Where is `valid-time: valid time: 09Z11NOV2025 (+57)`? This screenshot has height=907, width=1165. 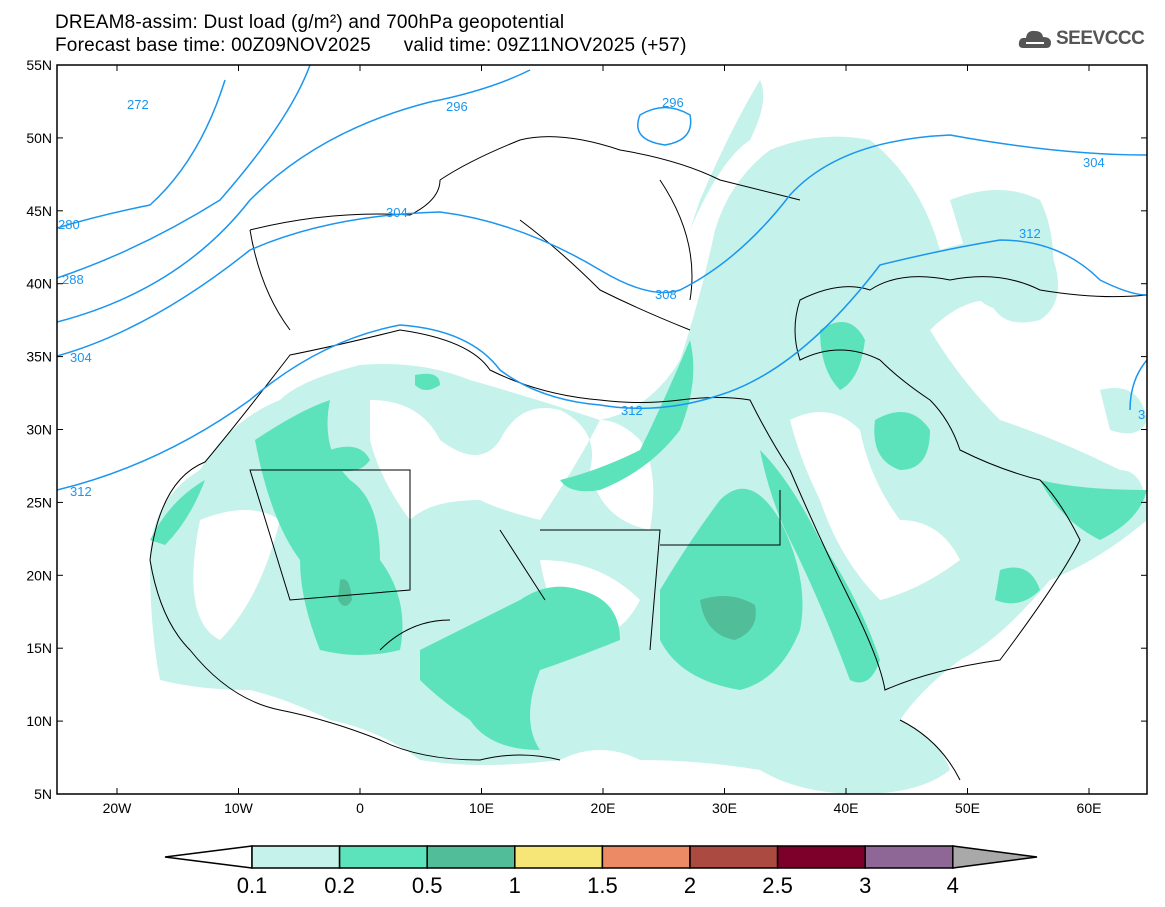 valid-time: valid time: 09Z11NOV2025 (+57) is located at coordinates (545, 45).